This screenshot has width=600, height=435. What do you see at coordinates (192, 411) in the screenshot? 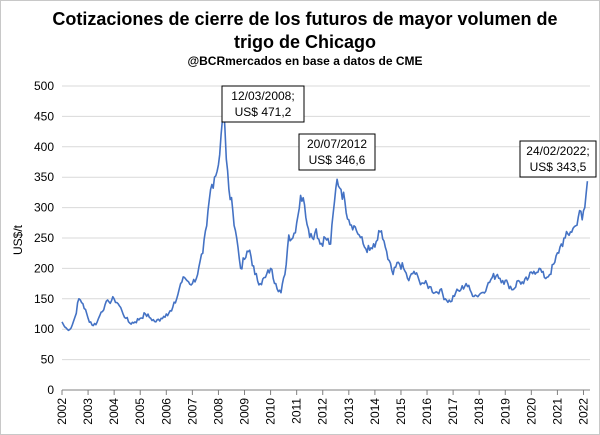
I see `x-tick-label: 2007` at bounding box center [192, 411].